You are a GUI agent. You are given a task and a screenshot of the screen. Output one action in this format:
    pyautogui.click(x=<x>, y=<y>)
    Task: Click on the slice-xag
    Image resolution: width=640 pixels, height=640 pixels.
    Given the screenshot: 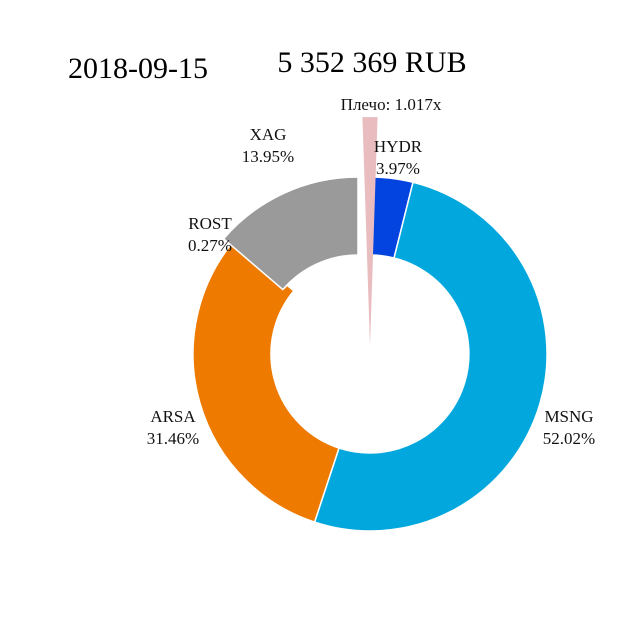 What is the action you would take?
    pyautogui.click(x=290, y=233)
    